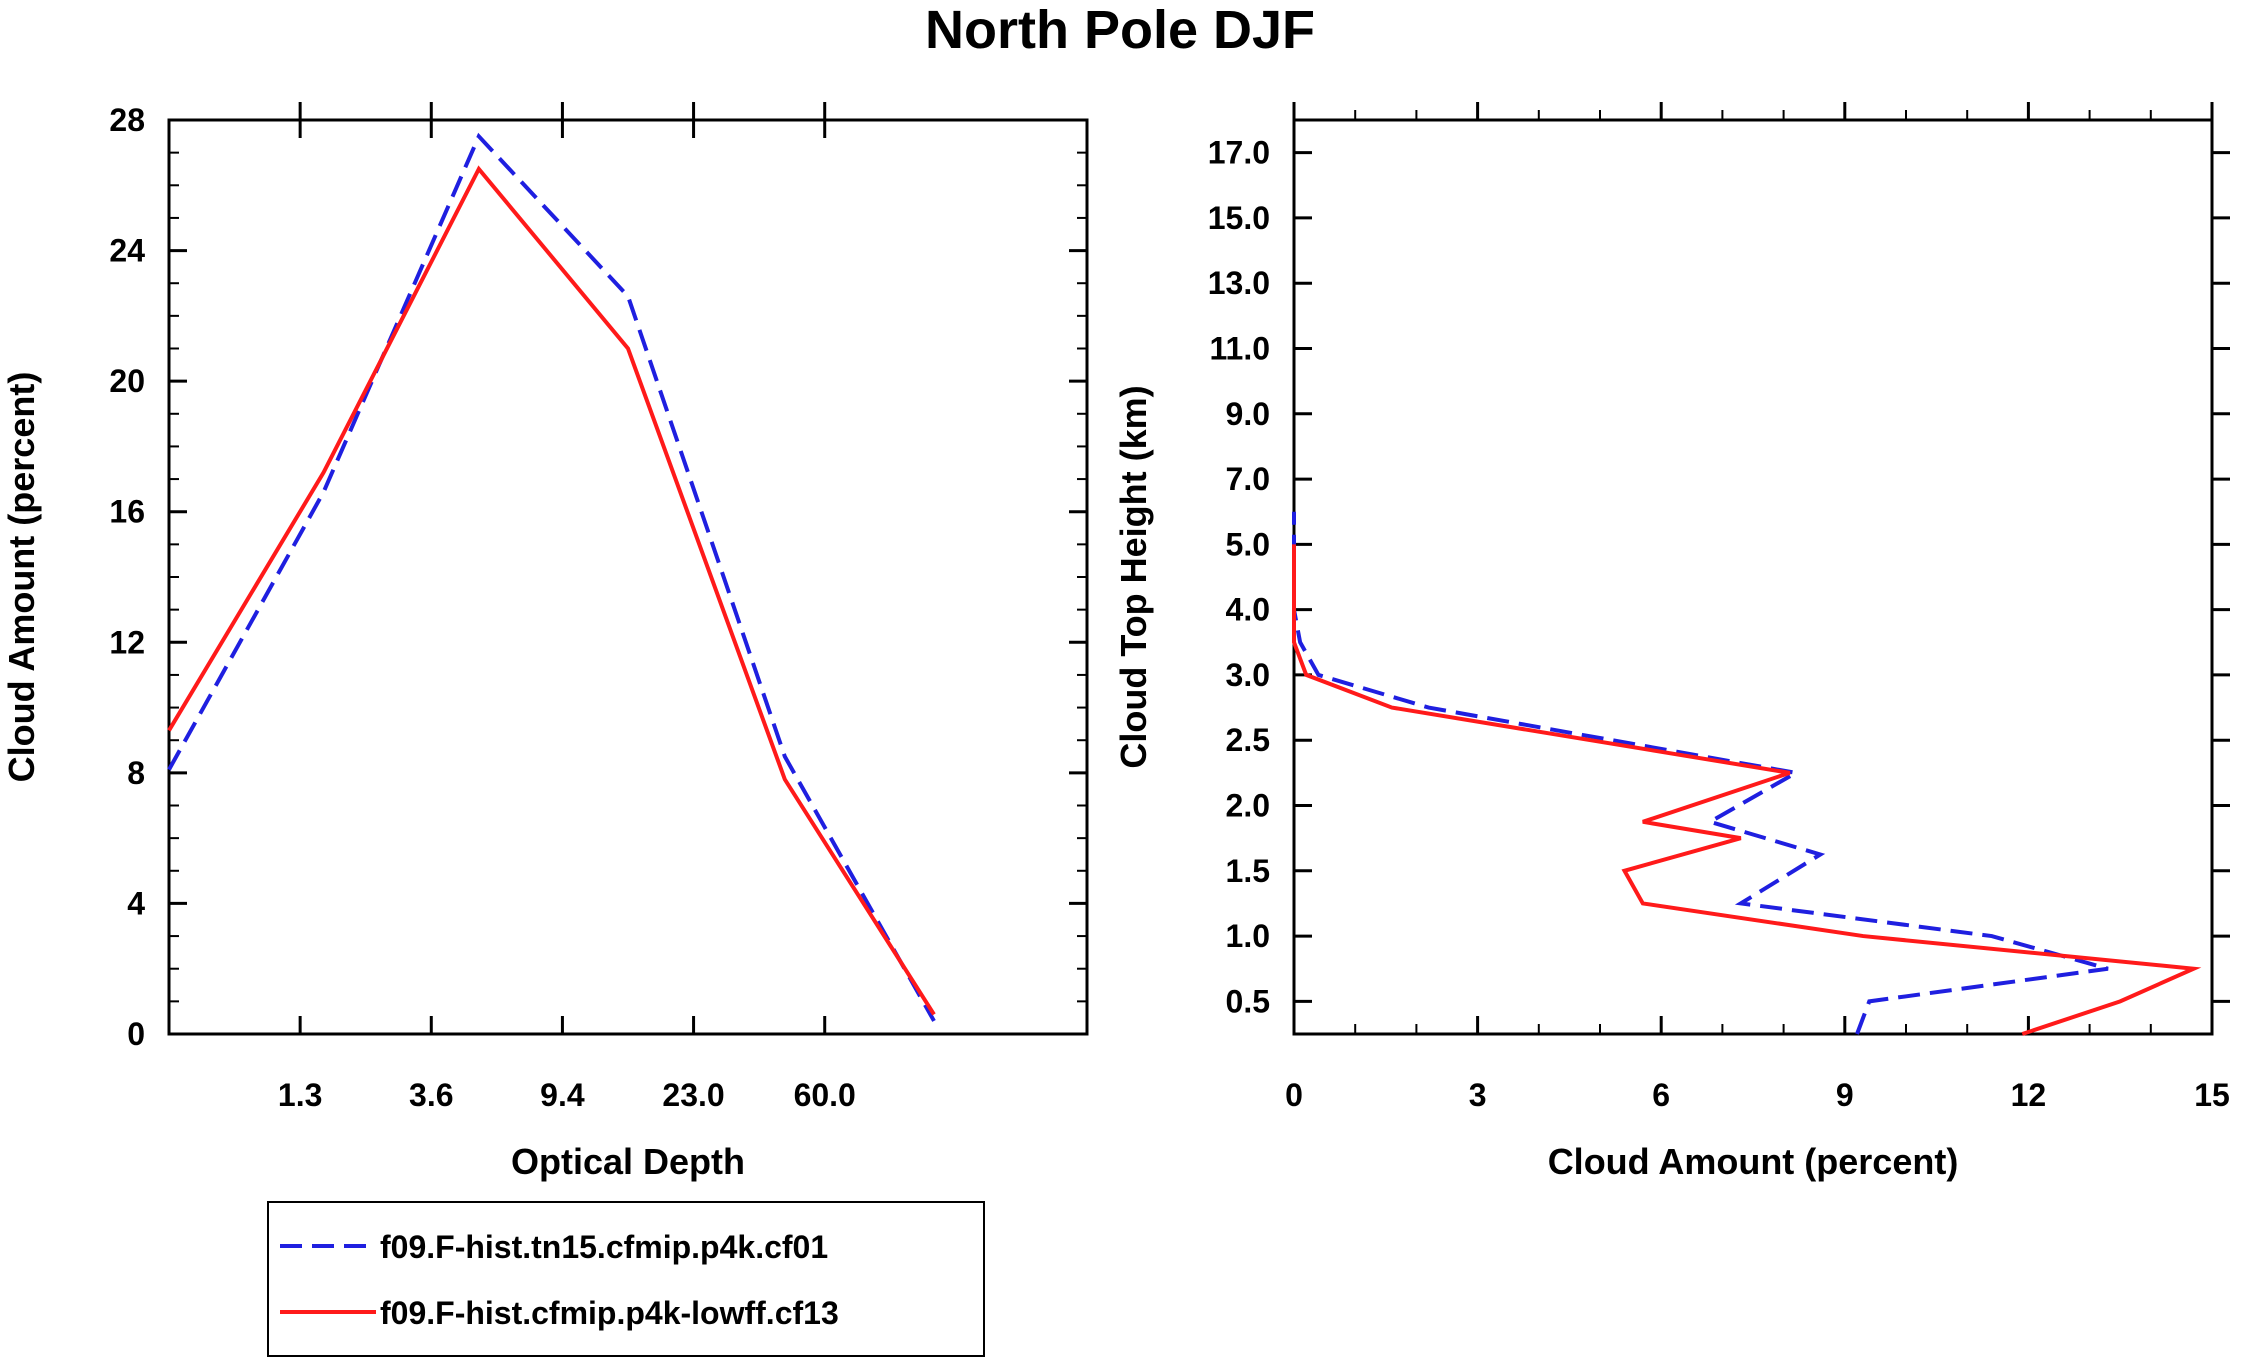  I want to click on left-x-tick-label: 3.6, so click(431, 1095).